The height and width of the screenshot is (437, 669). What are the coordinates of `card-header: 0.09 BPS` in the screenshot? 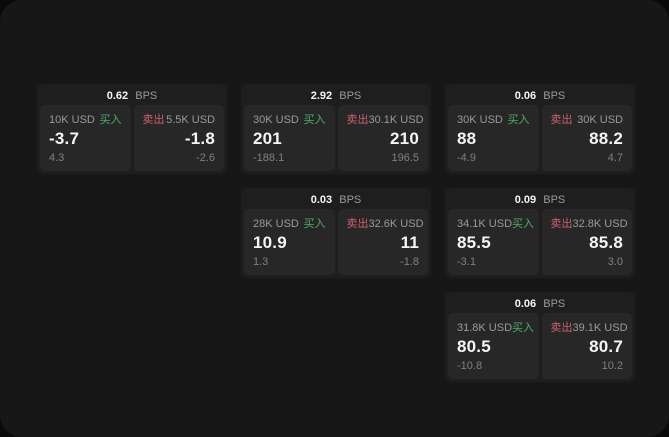 It's located at (540, 200).